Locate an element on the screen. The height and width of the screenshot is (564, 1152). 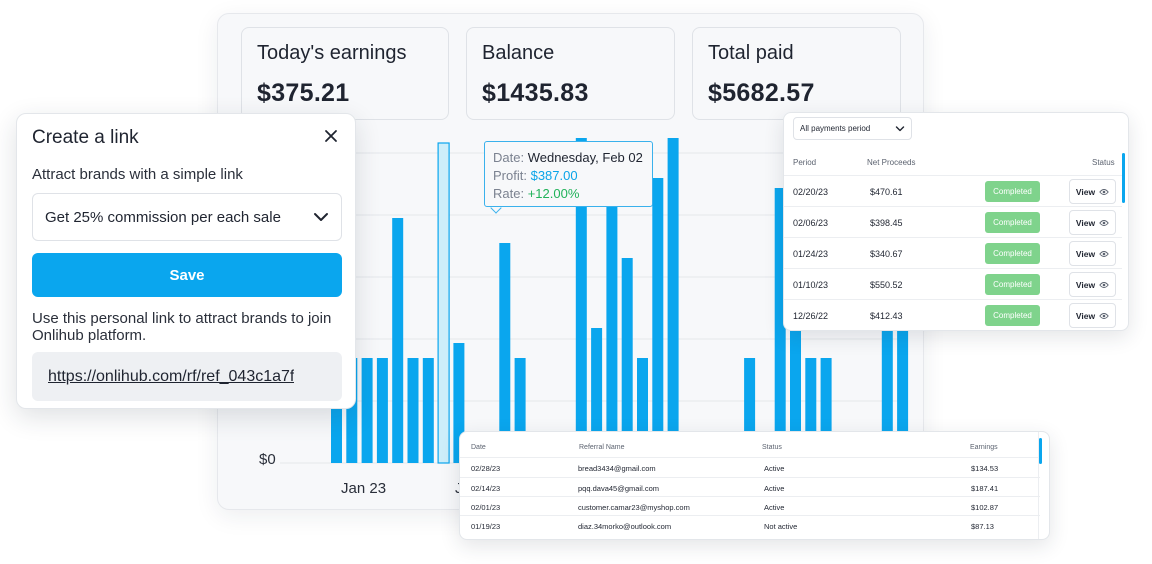
payment-period: 02/06/23 is located at coordinates (811, 223).